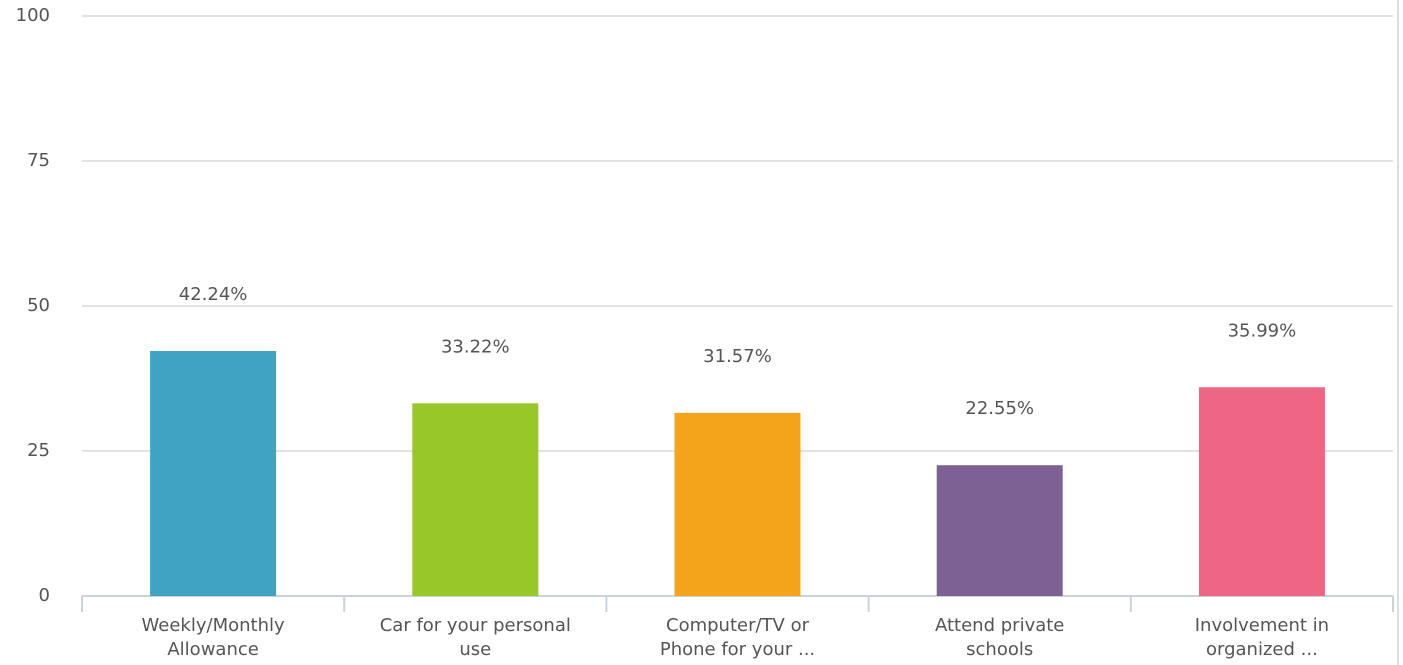  Describe the element at coordinates (44, 595) in the screenshot. I see `y-tick-label: 0` at that location.